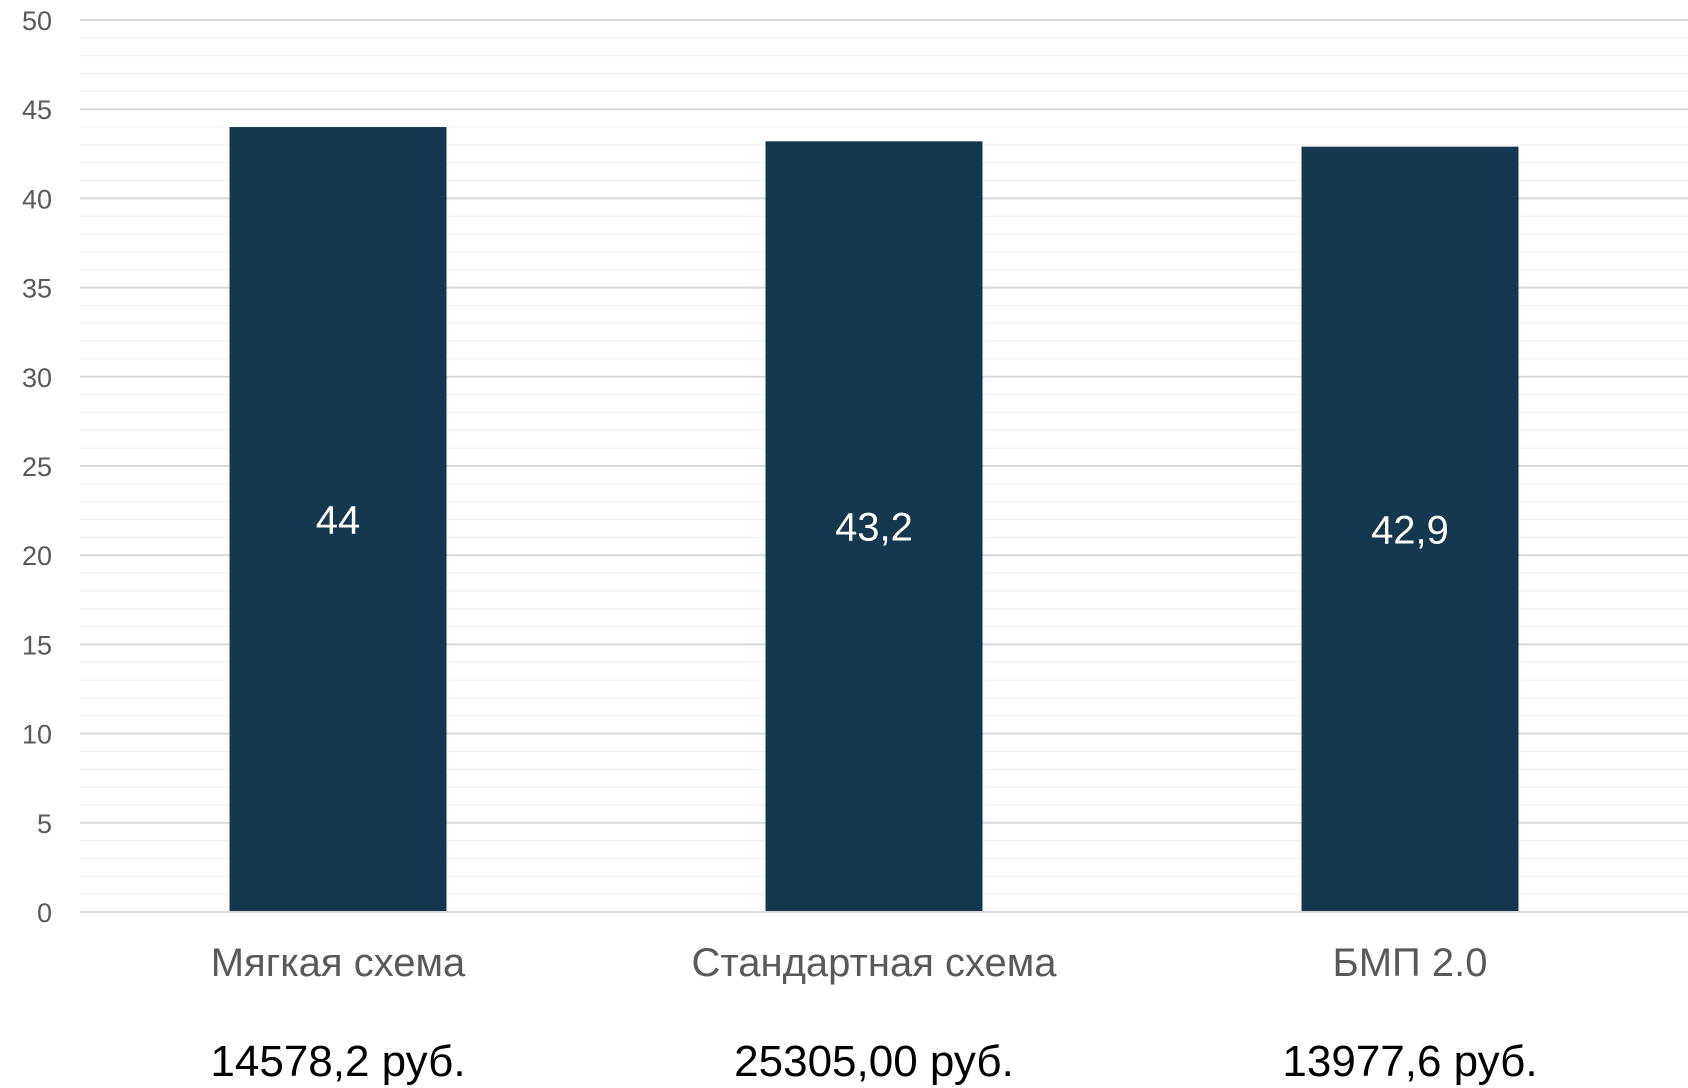 The image size is (1688, 1088). I want to click on x-axis-category-labels: Мягкая схема Стандартная схема БМП 2.0, so click(849, 963).